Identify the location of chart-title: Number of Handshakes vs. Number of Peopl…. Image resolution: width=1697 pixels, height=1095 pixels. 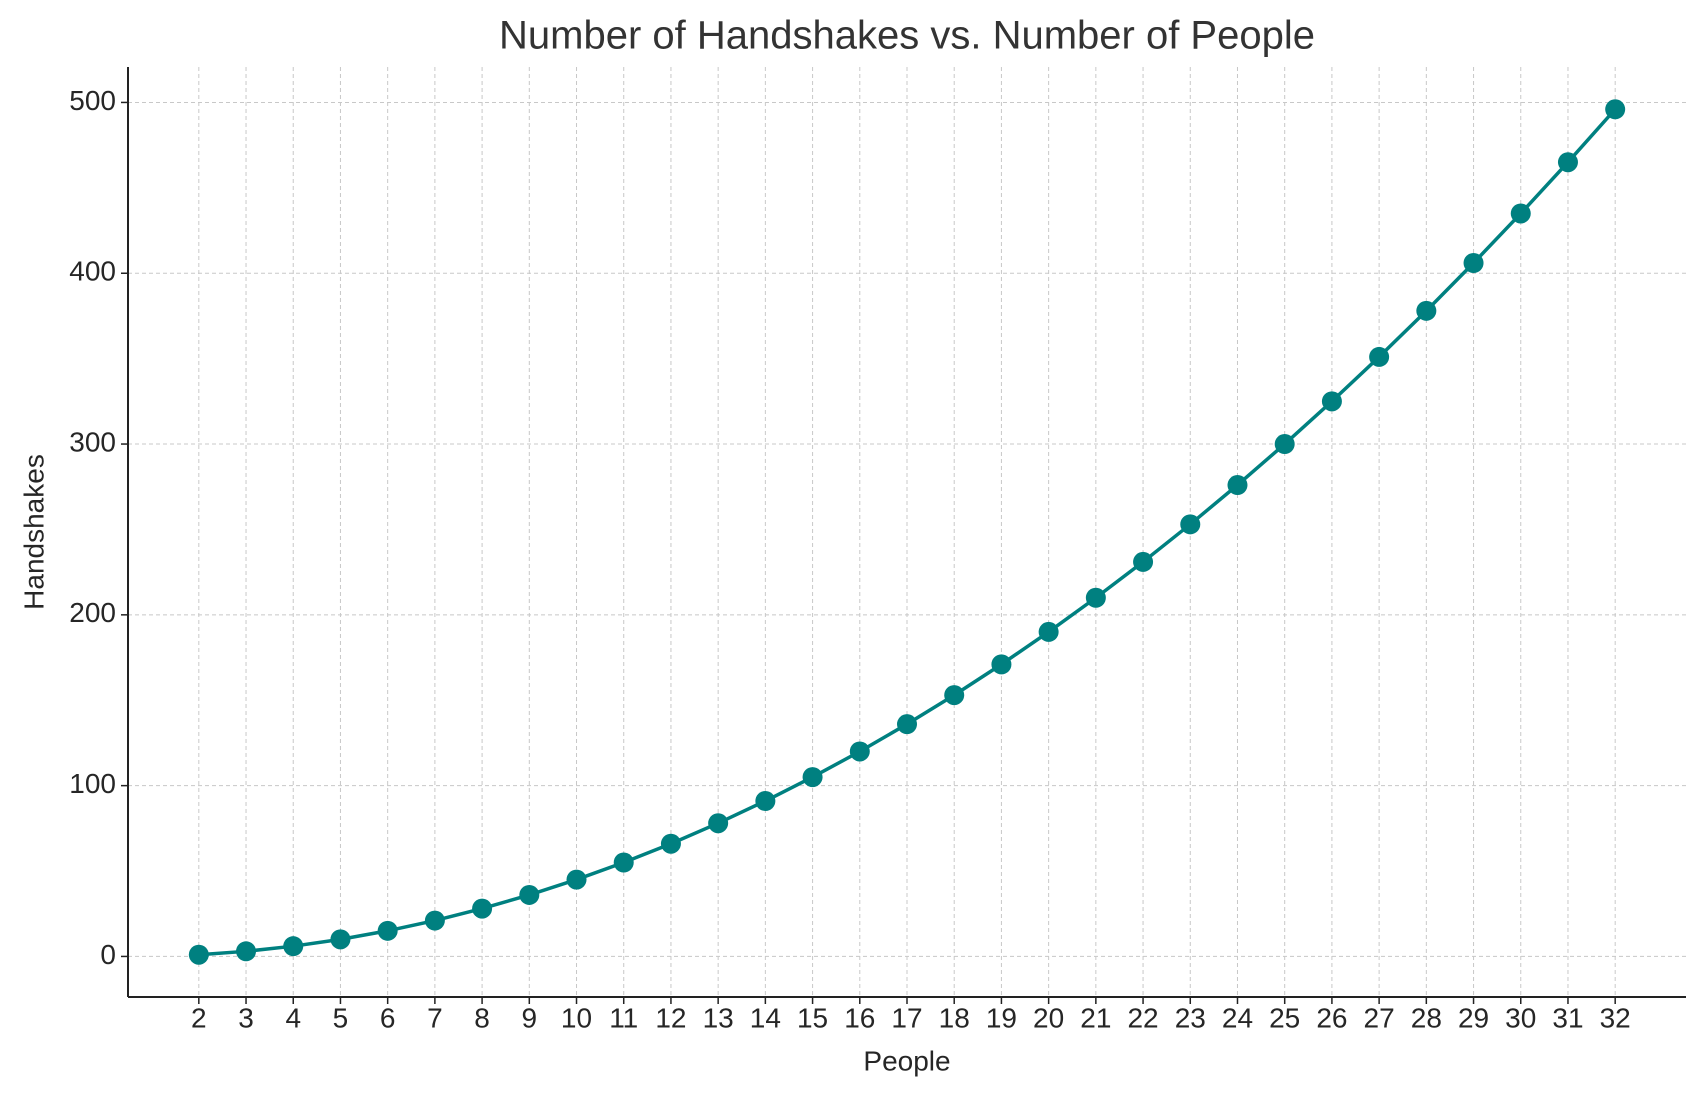
(907, 36).